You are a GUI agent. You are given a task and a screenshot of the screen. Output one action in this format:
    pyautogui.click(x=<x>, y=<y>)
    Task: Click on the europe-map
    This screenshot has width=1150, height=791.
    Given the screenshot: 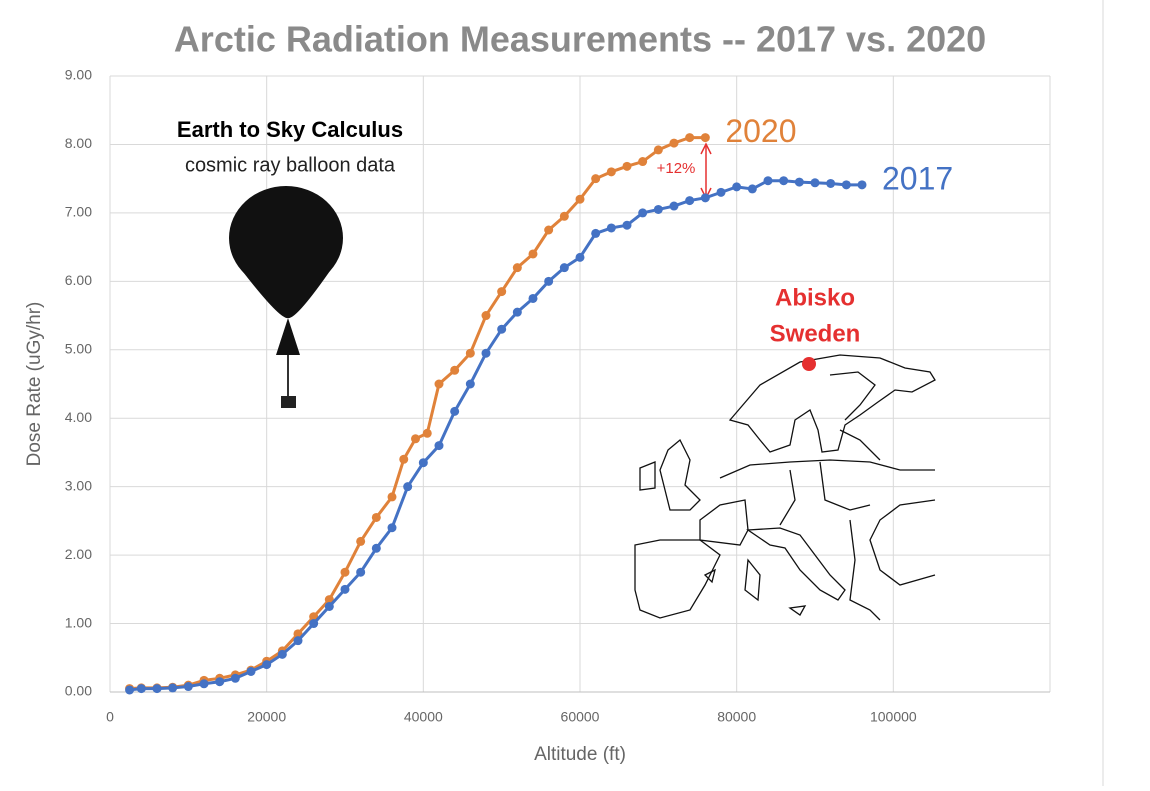 What is the action you would take?
    pyautogui.click(x=785, y=487)
    